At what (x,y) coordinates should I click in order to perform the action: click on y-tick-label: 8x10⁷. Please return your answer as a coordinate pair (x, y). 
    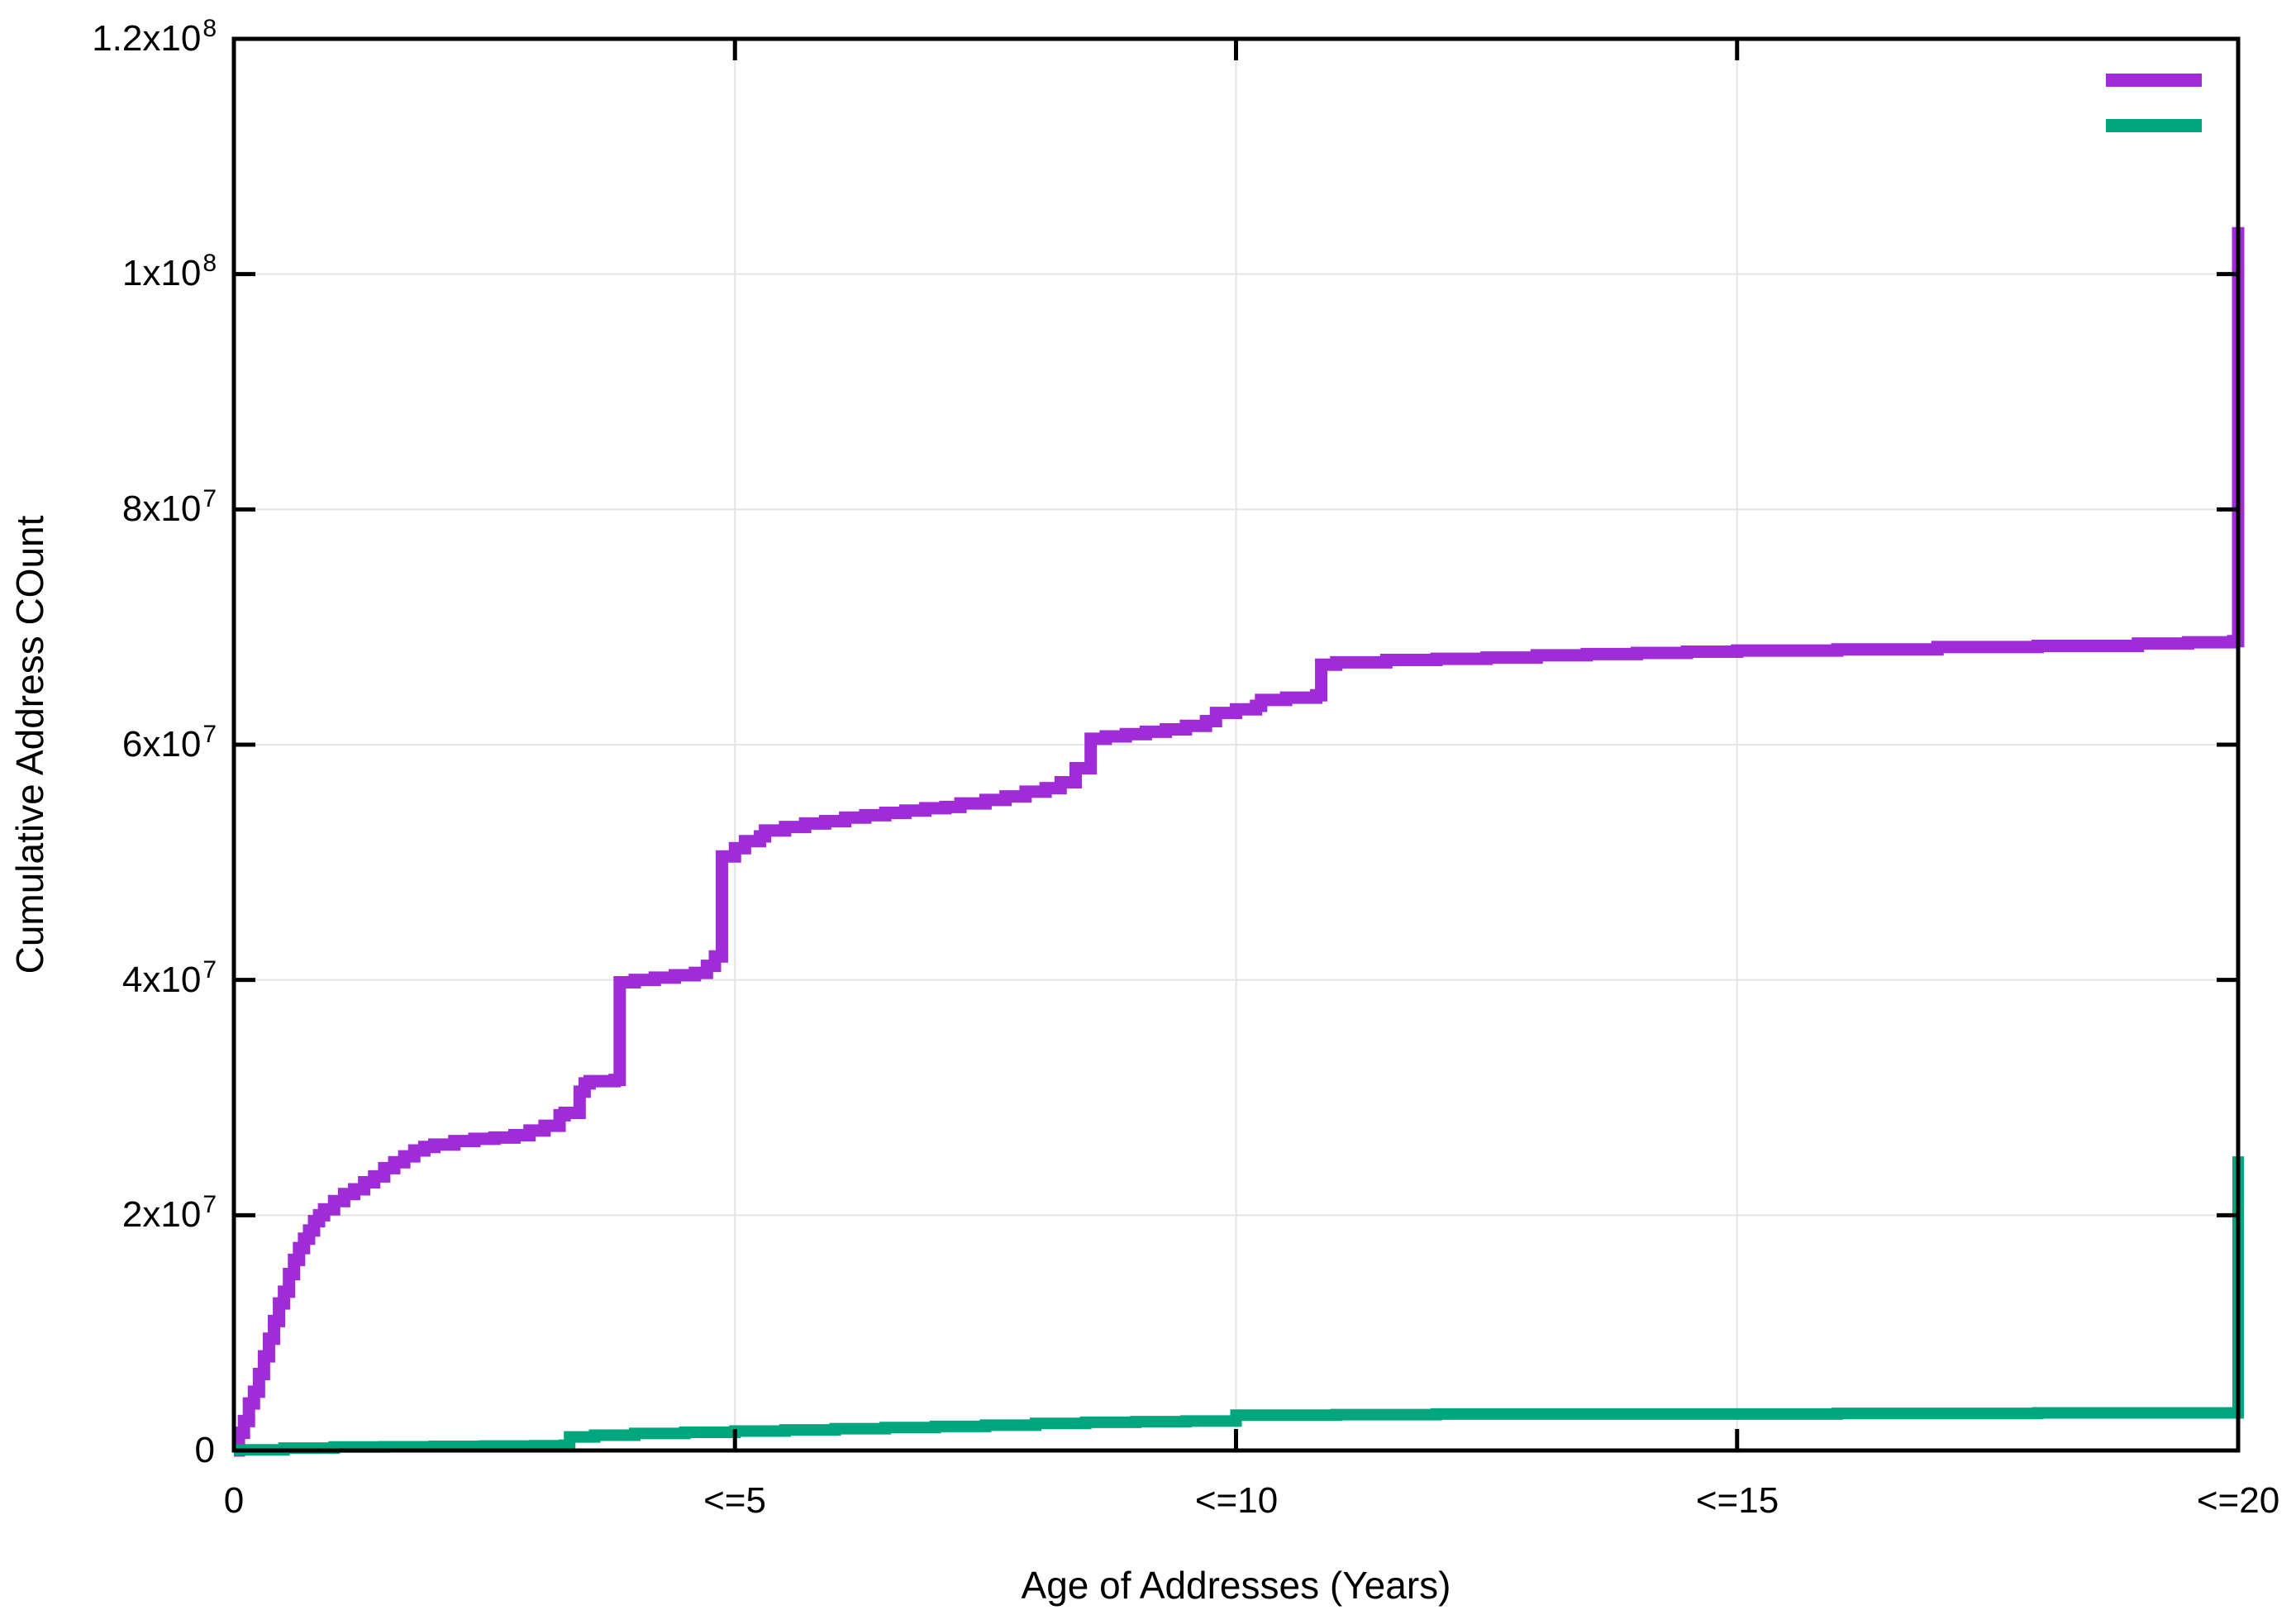
    Looking at the image, I should click on (169, 509).